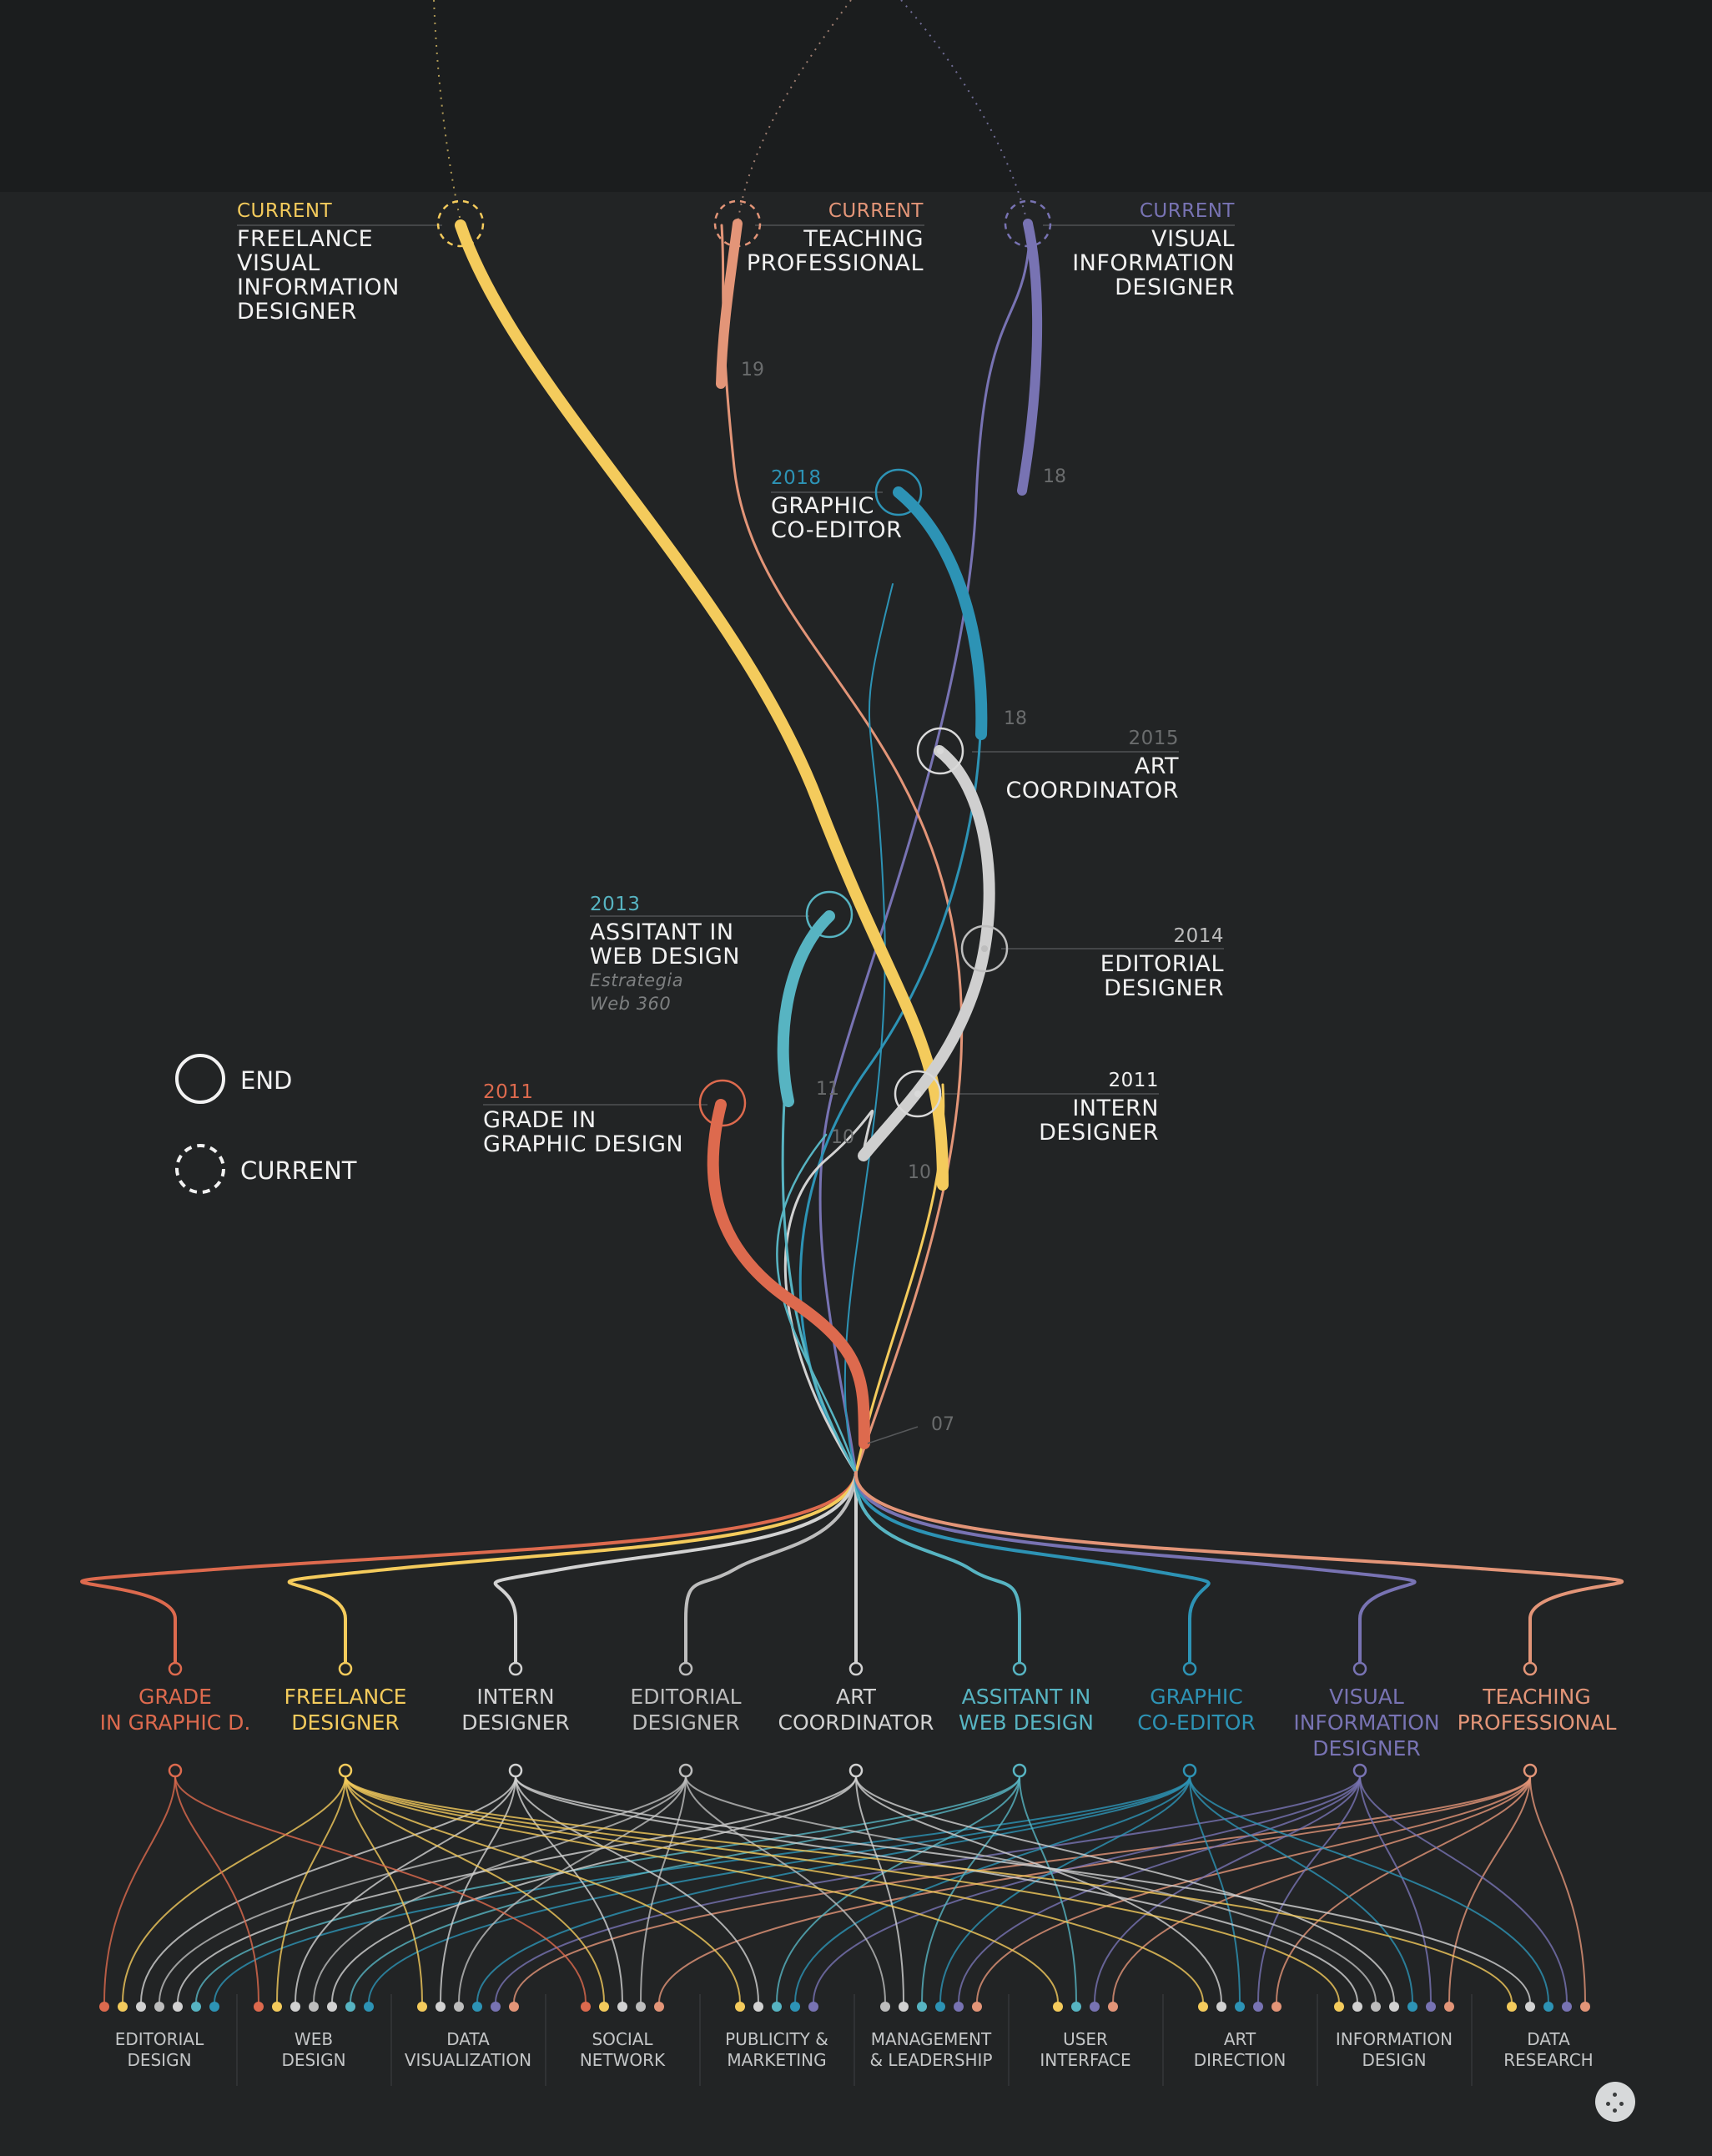 The image size is (1712, 2156). Describe the element at coordinates (729, 304) in the screenshot. I see `segment-teaching` at that location.